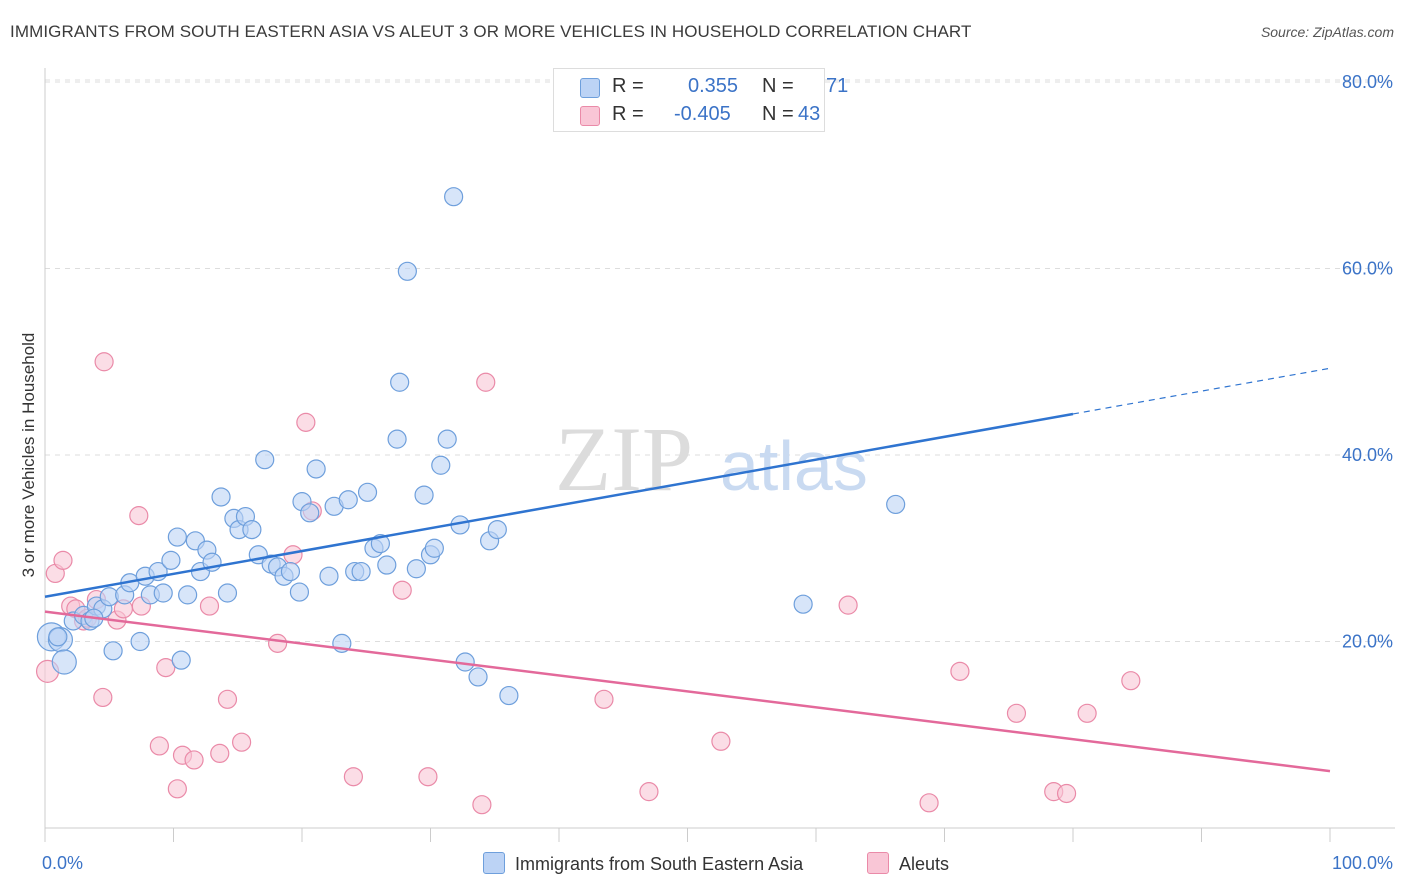 This screenshot has height=892, width=1406. I want to click on y-axis-label: 3 or more Vehicles in Household, so click(28, 455).